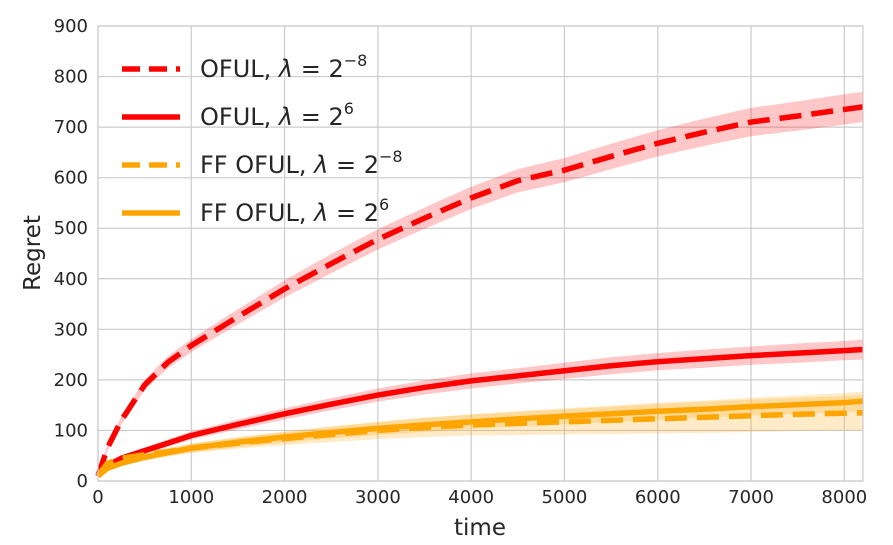  Describe the element at coordinates (33, 253) in the screenshot. I see `y-axis-label: Regret` at that location.